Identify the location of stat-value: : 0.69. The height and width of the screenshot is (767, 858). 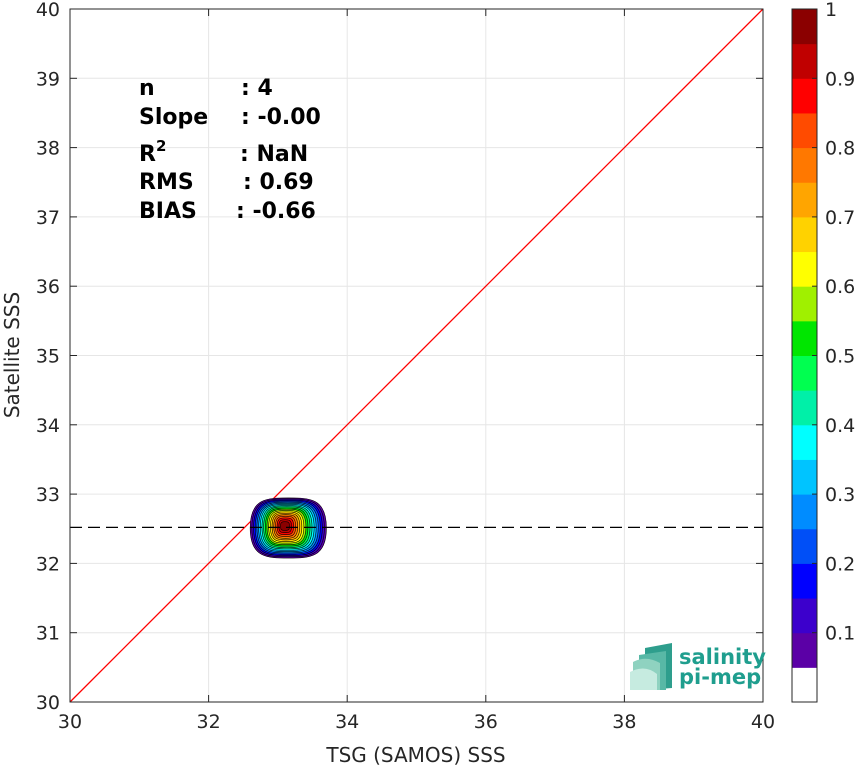
(278, 182).